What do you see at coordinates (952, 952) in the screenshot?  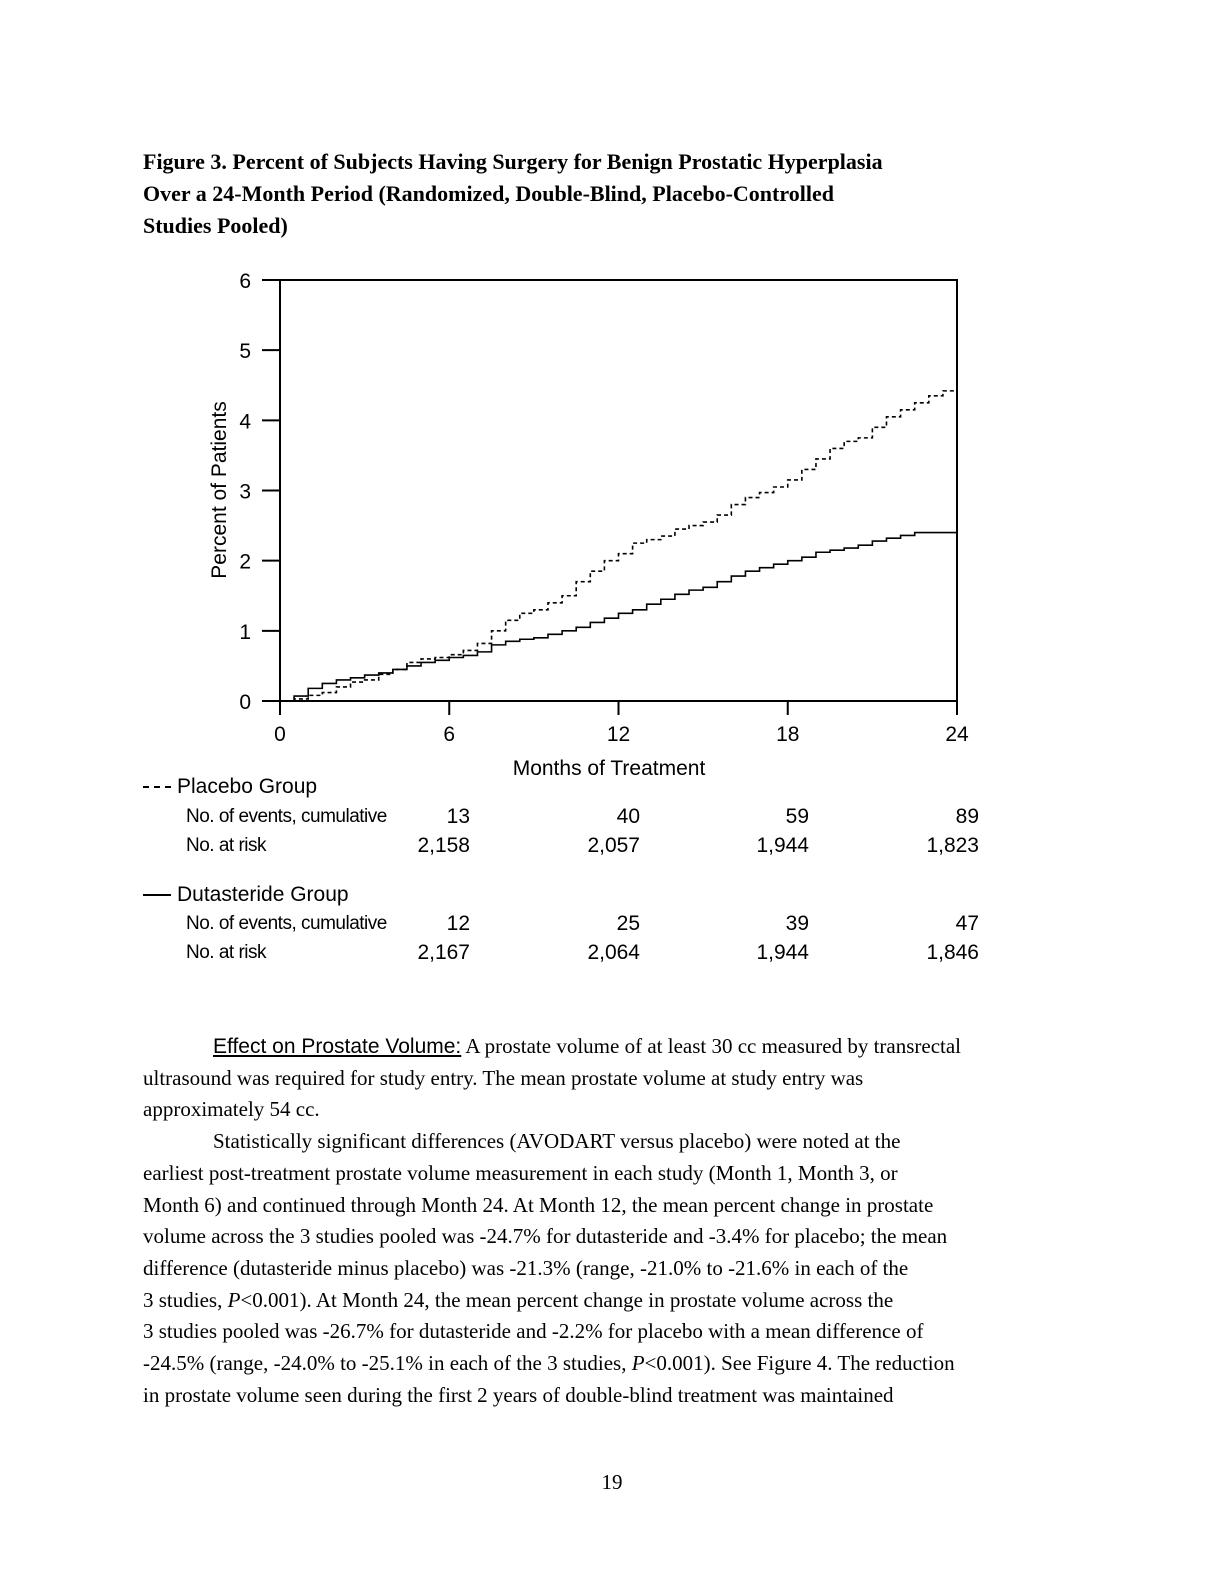 I see `dutasteride-risk-24: 1,846` at bounding box center [952, 952].